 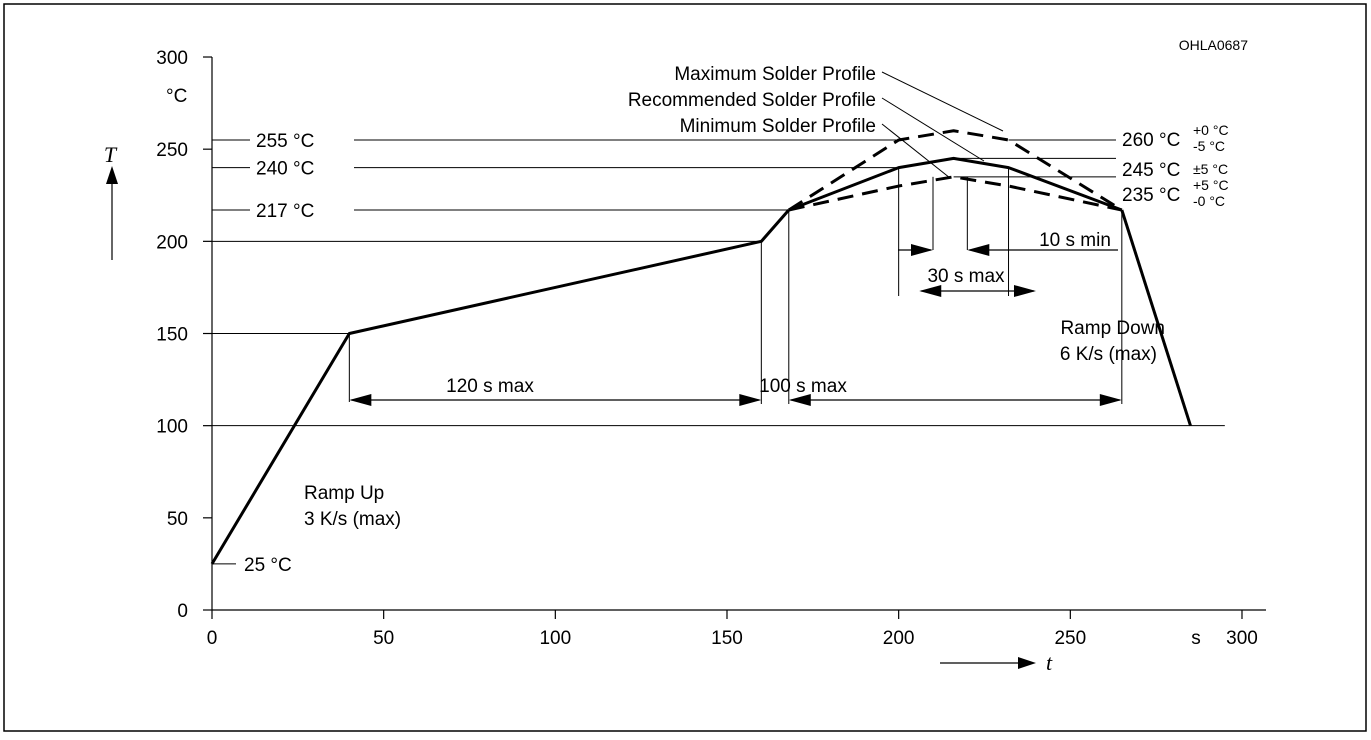 I want to click on peak-value-label: 245 °C, so click(x=1151, y=170).